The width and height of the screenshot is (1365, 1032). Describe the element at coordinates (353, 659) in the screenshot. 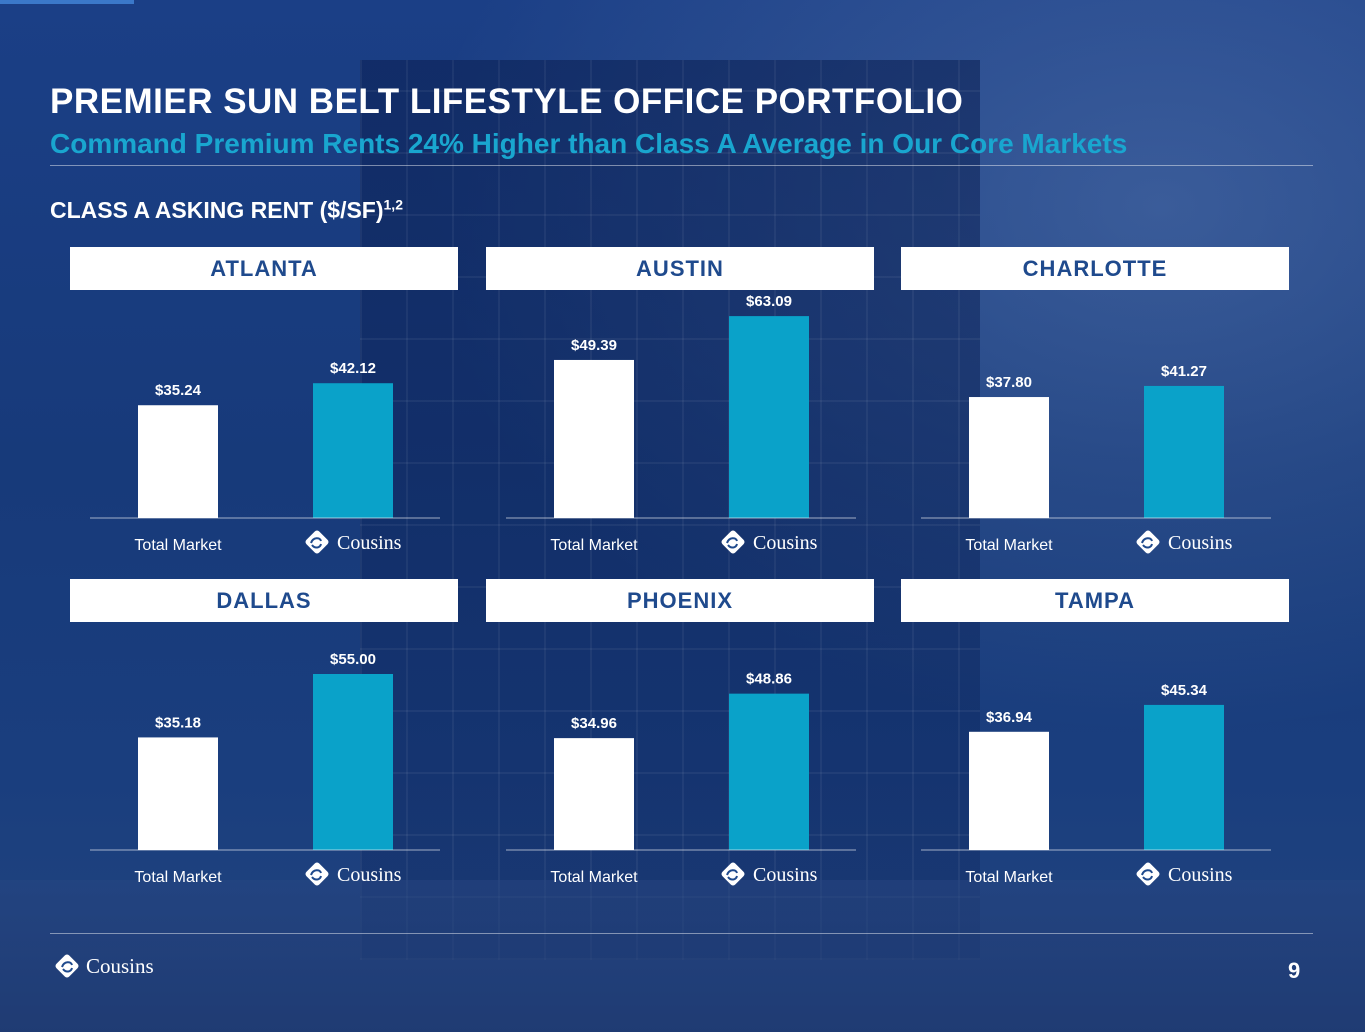

I see `bar-value-label: $55.00` at that location.